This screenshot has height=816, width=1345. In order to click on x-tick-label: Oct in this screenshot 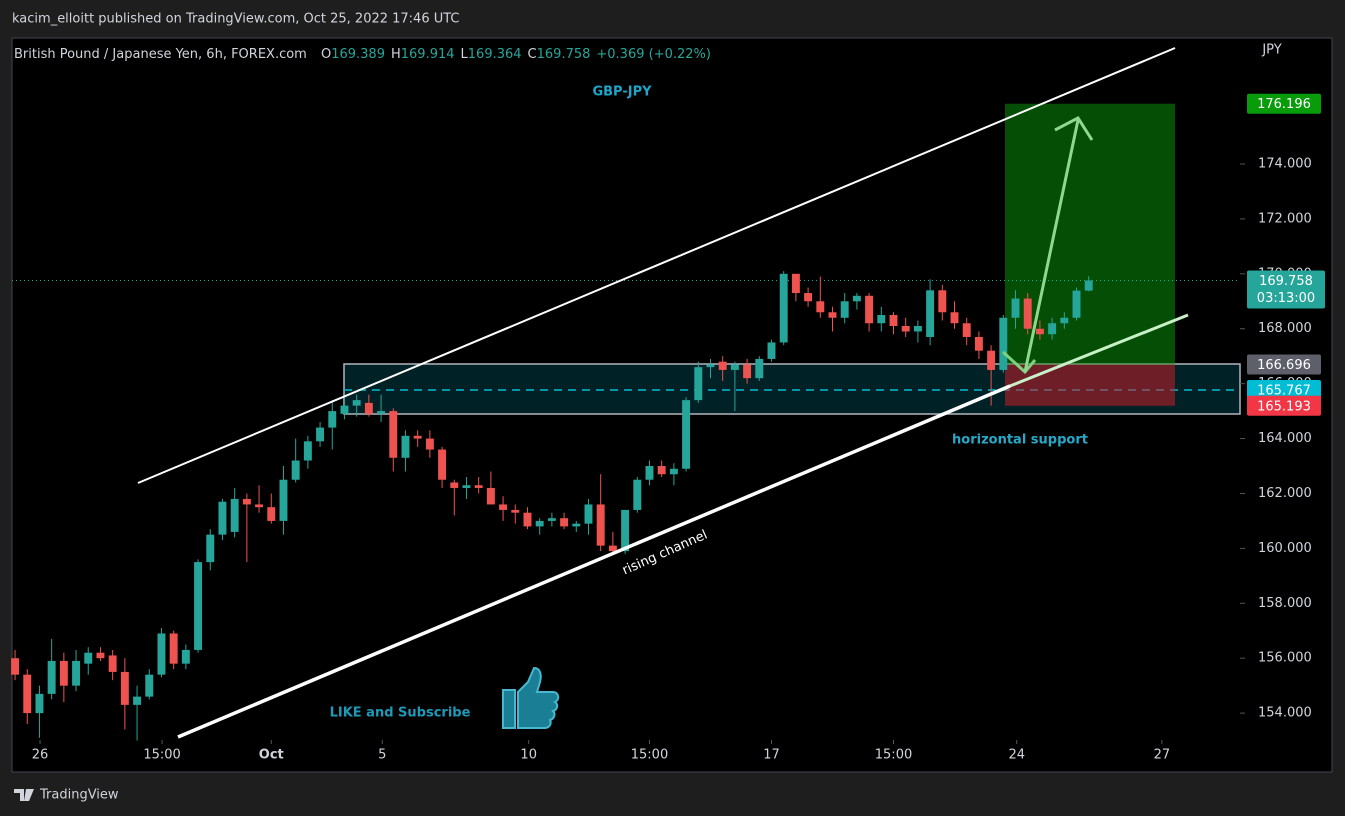, I will do `click(271, 755)`.